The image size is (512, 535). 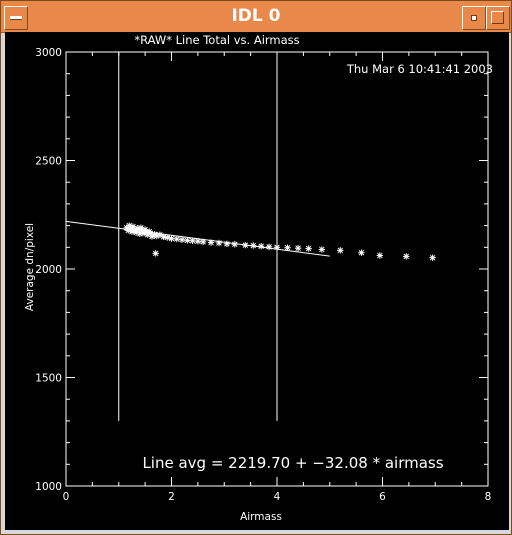 What do you see at coordinates (48, 162) in the screenshot?
I see `y-tick-label: 2500` at bounding box center [48, 162].